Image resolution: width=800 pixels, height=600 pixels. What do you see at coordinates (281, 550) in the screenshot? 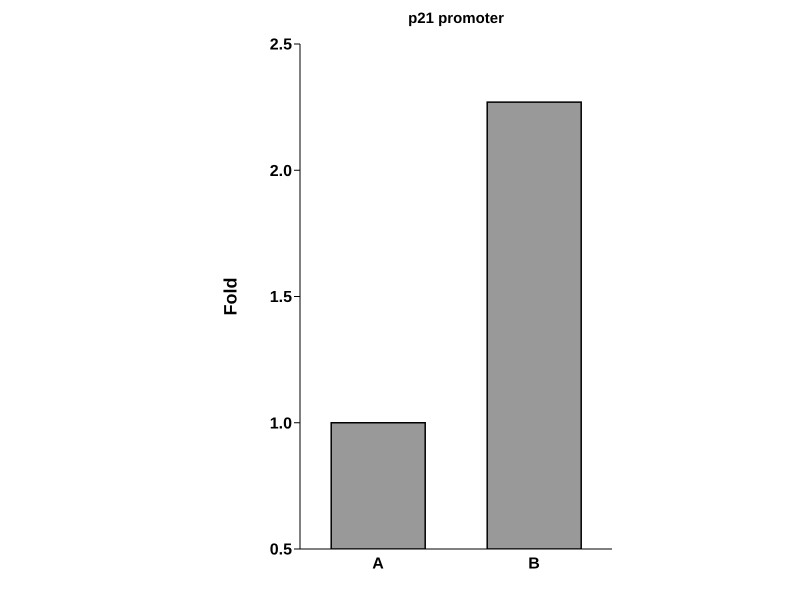
I see `y-tick-label: 0.5` at bounding box center [281, 550].